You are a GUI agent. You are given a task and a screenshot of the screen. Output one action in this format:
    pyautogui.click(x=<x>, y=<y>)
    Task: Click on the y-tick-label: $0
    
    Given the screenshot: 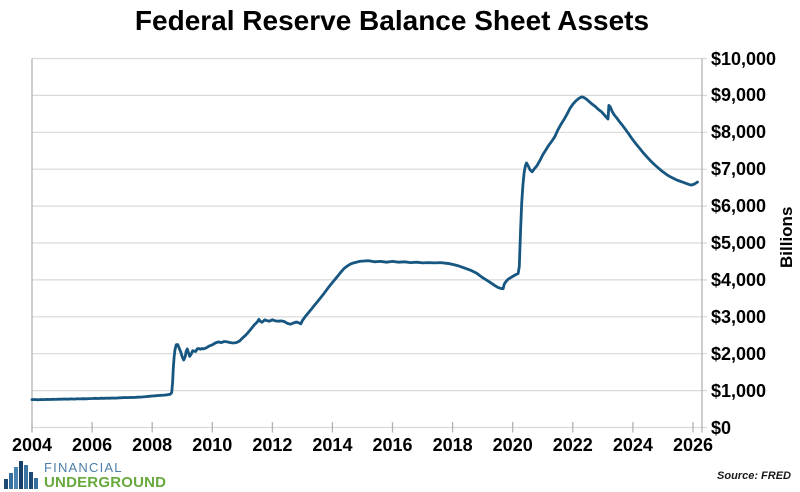 What is the action you would take?
    pyautogui.click(x=721, y=427)
    